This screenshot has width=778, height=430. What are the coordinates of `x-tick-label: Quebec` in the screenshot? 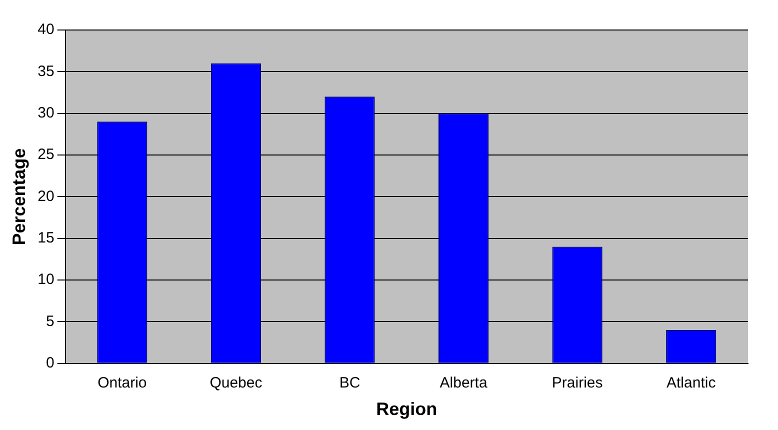 It's located at (236, 383).